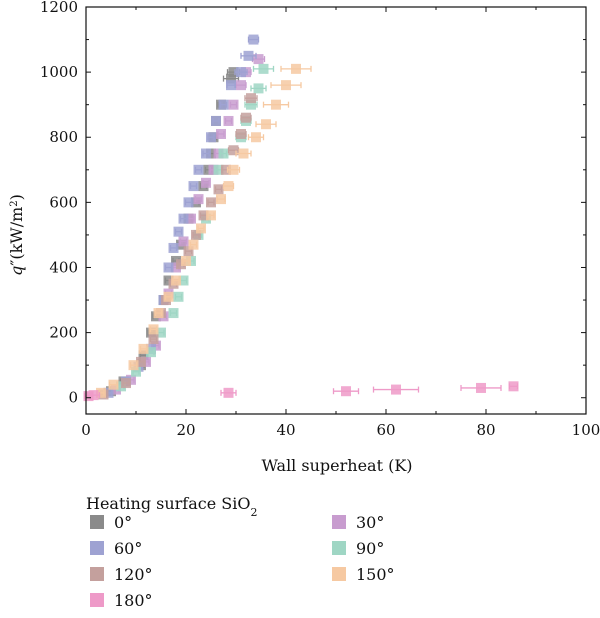 This screenshot has width=600, height=618. What do you see at coordinates (358, 548) in the screenshot?
I see `legend-item: 90°` at bounding box center [358, 548].